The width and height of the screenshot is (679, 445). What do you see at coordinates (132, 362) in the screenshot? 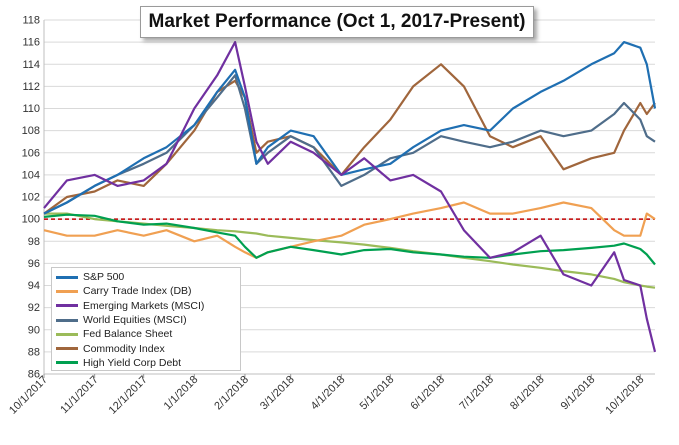
I see `legend-label: High Yield Corp Debt` at bounding box center [132, 362].